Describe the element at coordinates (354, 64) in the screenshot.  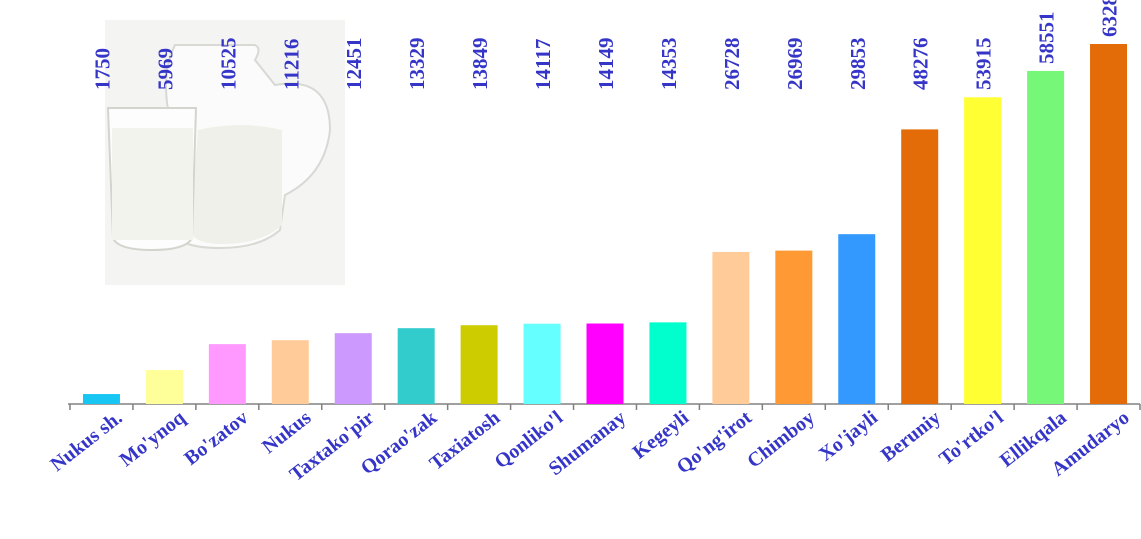
I see `value-label: 12451` at that location.